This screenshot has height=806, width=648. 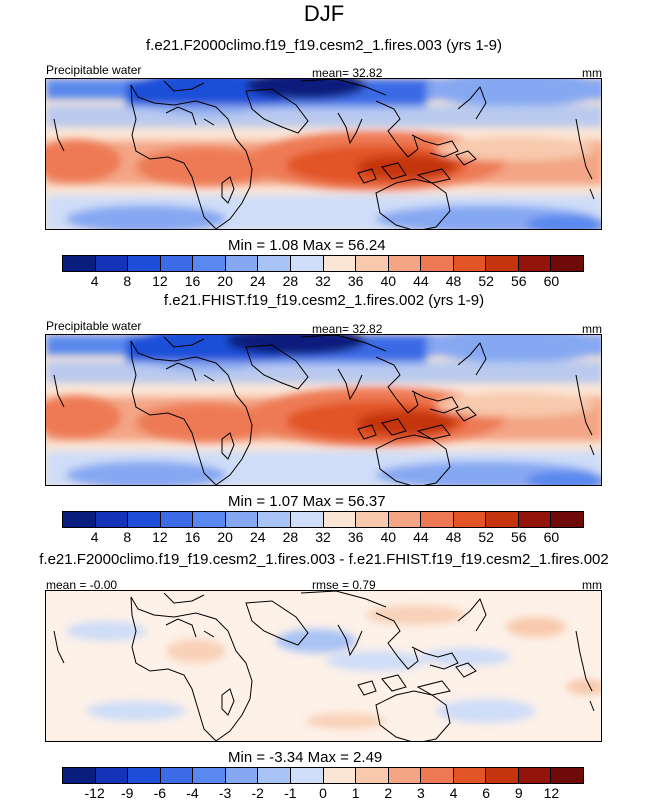 I want to click on colorbar-tick-label: -3, so click(x=225, y=793).